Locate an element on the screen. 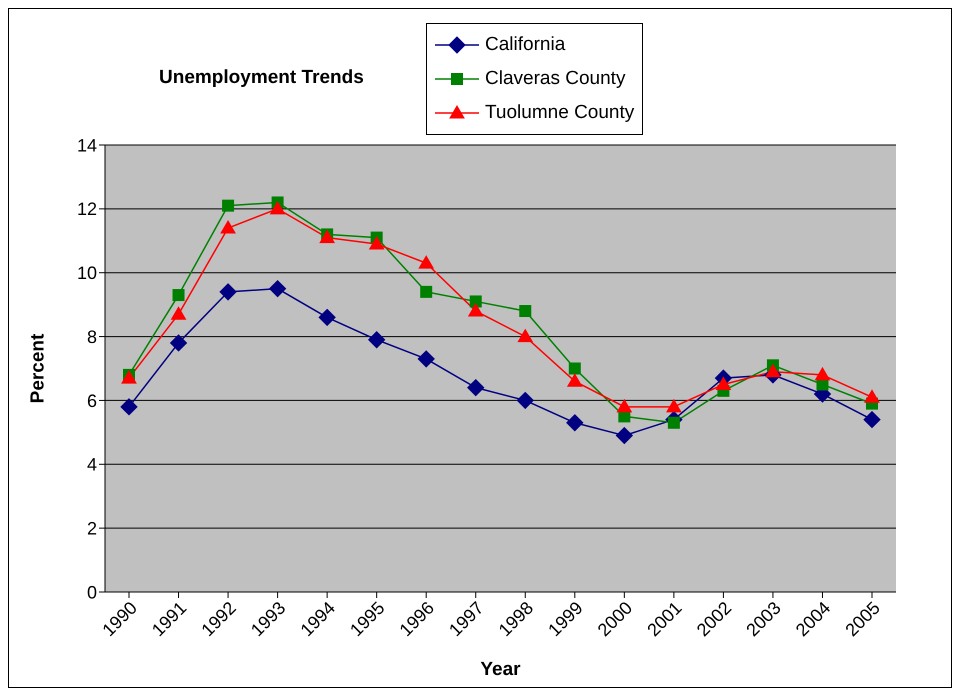  legend-label: California is located at coordinates (525, 45).